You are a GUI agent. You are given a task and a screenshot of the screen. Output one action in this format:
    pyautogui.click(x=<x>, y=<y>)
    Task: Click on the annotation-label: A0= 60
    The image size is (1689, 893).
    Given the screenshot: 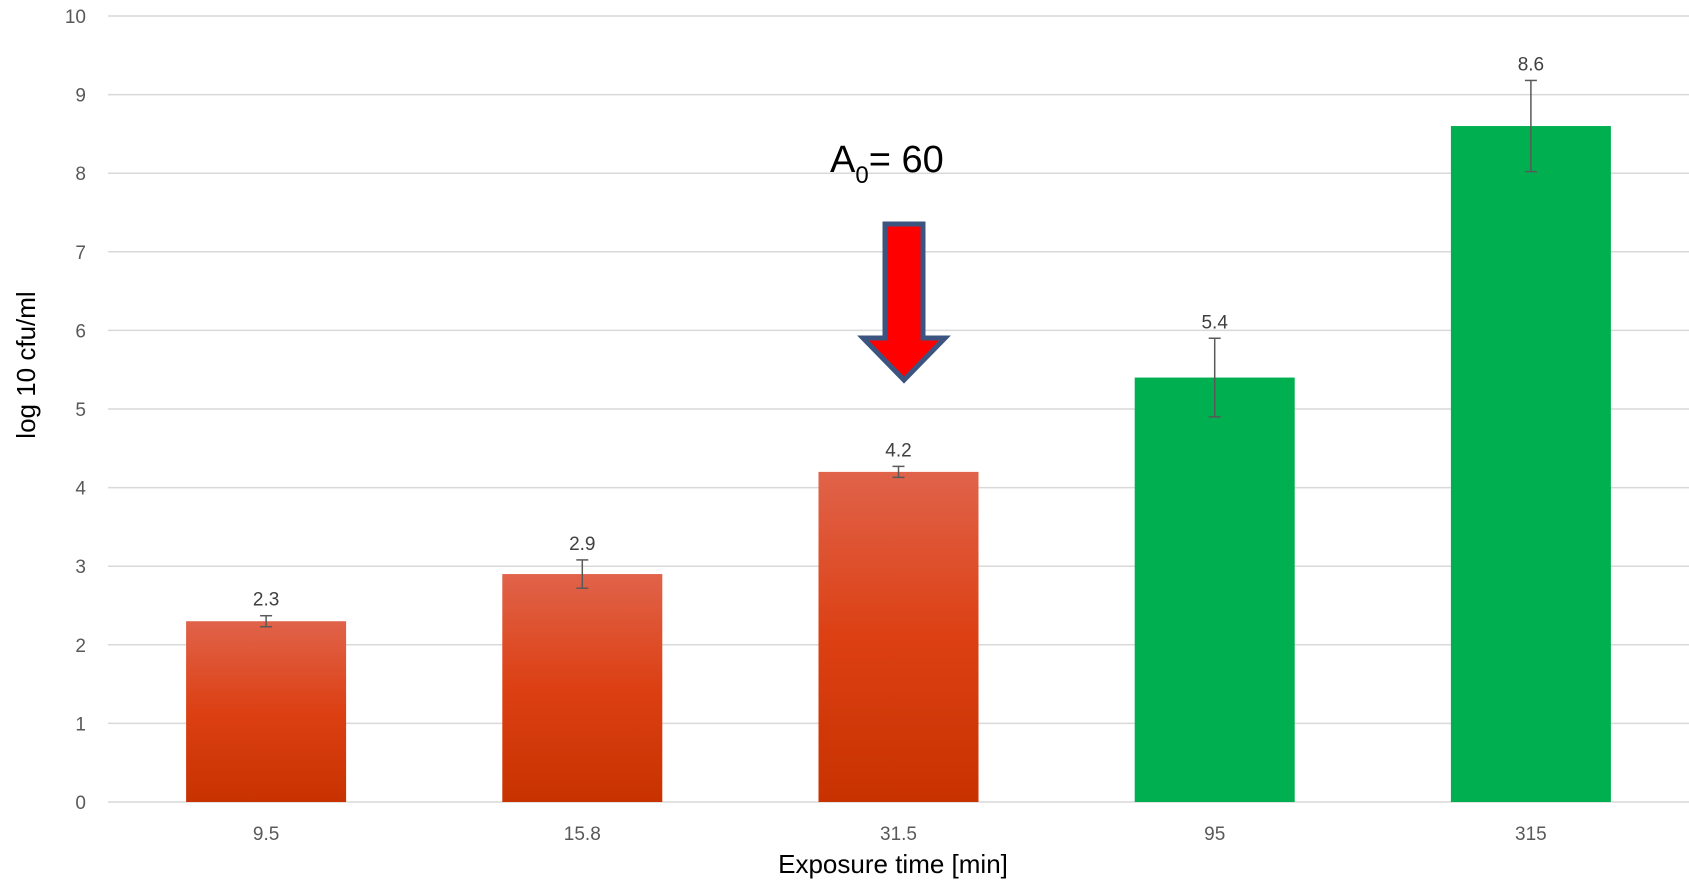 What is the action you would take?
    pyautogui.click(x=887, y=164)
    